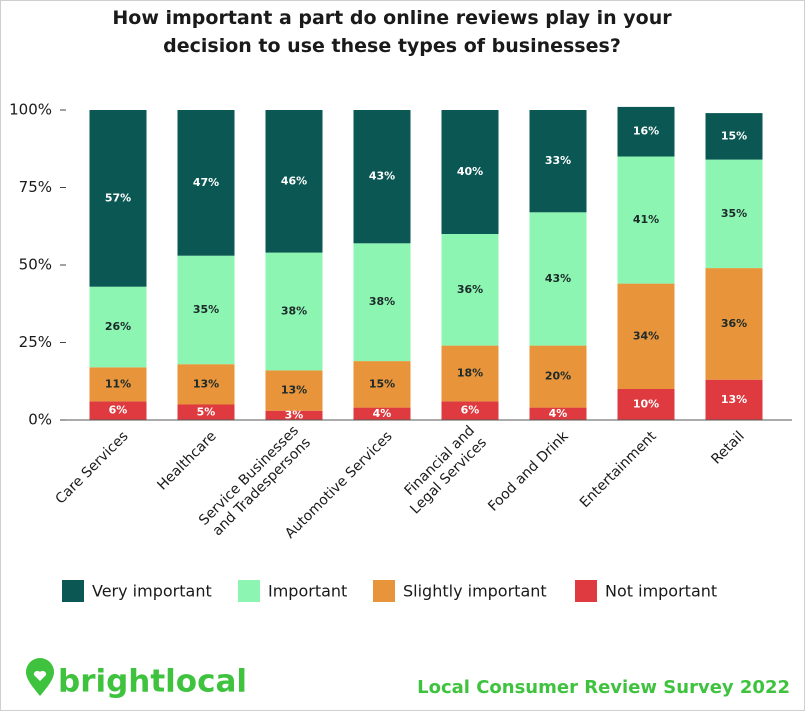 The height and width of the screenshot is (711, 805). I want to click on y-tick-label: 75%, so click(35, 187).